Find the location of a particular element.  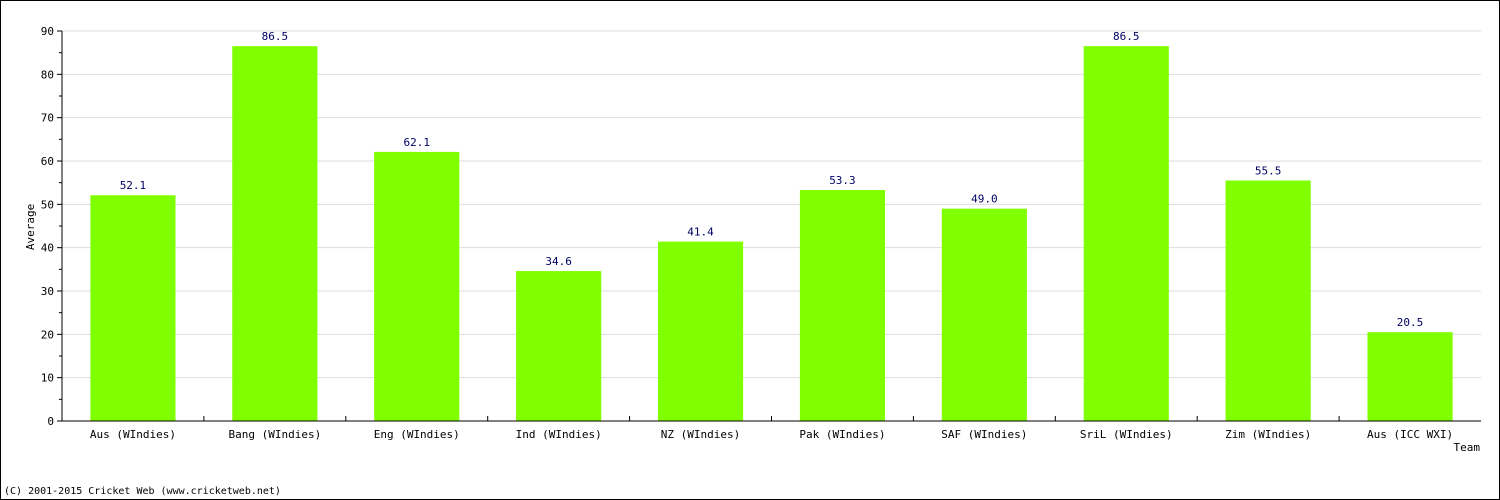

x-tick-label: Pak (WIndies) is located at coordinates (842, 434).